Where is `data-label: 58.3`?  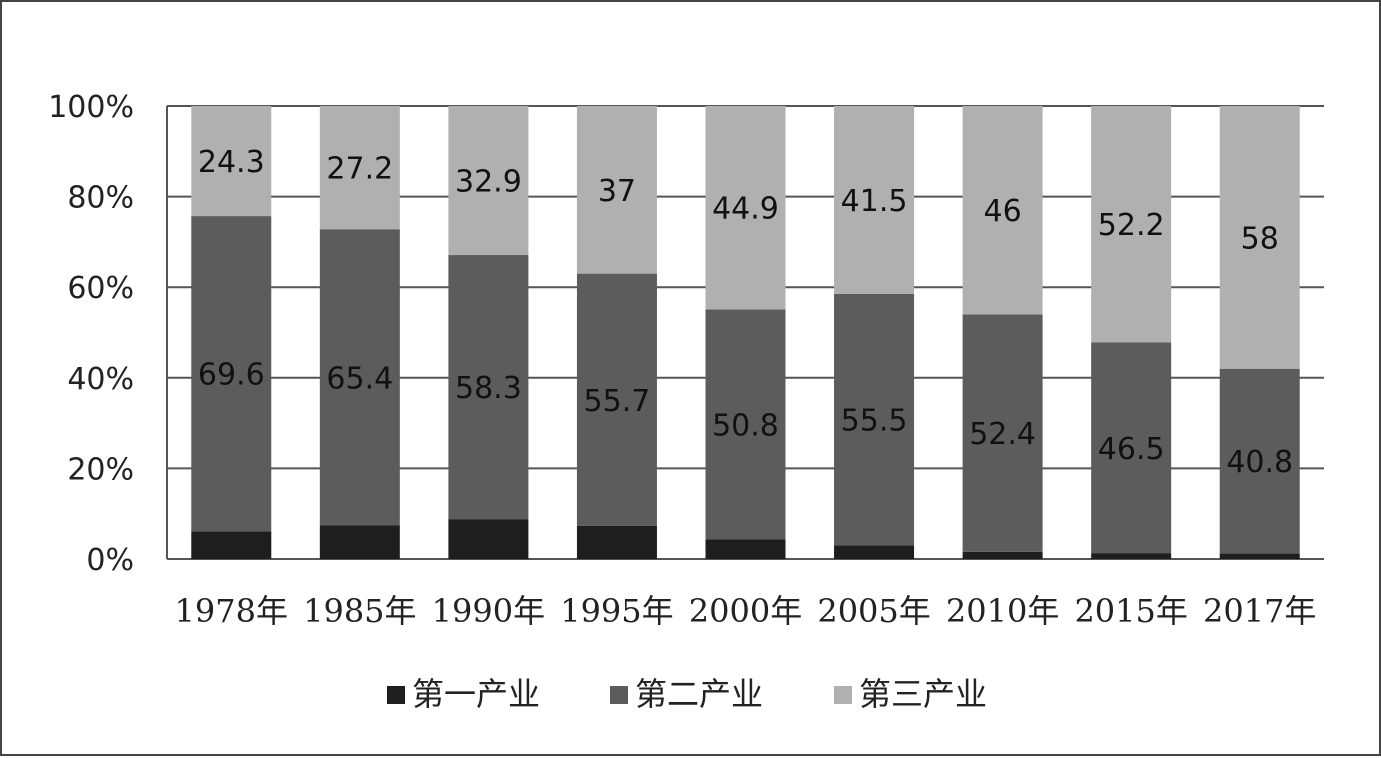 data-label: 58.3 is located at coordinates (488, 388).